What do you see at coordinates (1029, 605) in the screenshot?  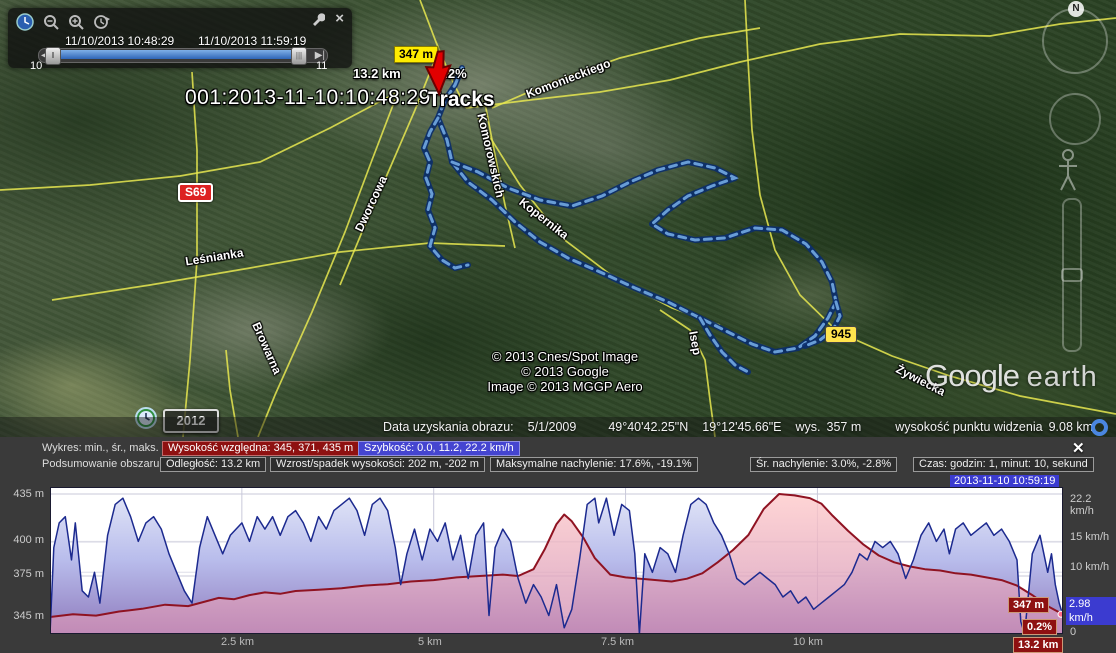 I see `cursor-elevation-label: 347 m` at bounding box center [1029, 605].